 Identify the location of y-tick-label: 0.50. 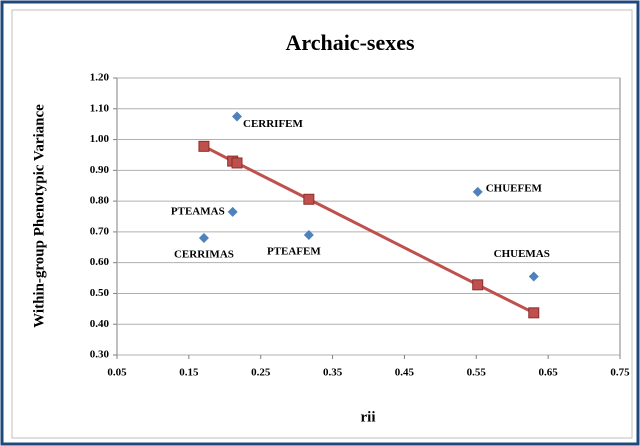
(100, 293).